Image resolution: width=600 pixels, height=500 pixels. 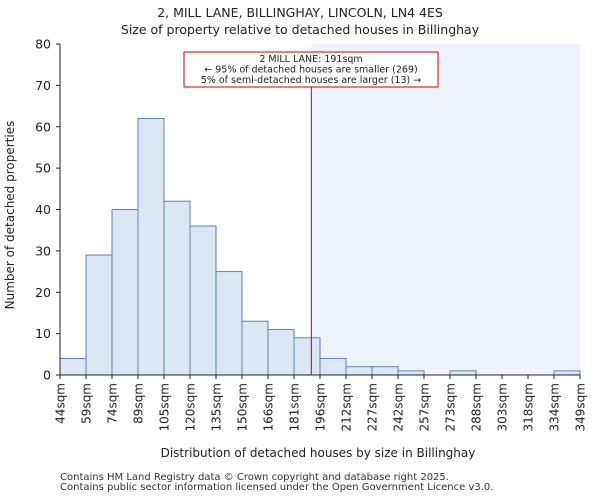 I want to click on y-tick-label: 80, so click(x=43, y=44).